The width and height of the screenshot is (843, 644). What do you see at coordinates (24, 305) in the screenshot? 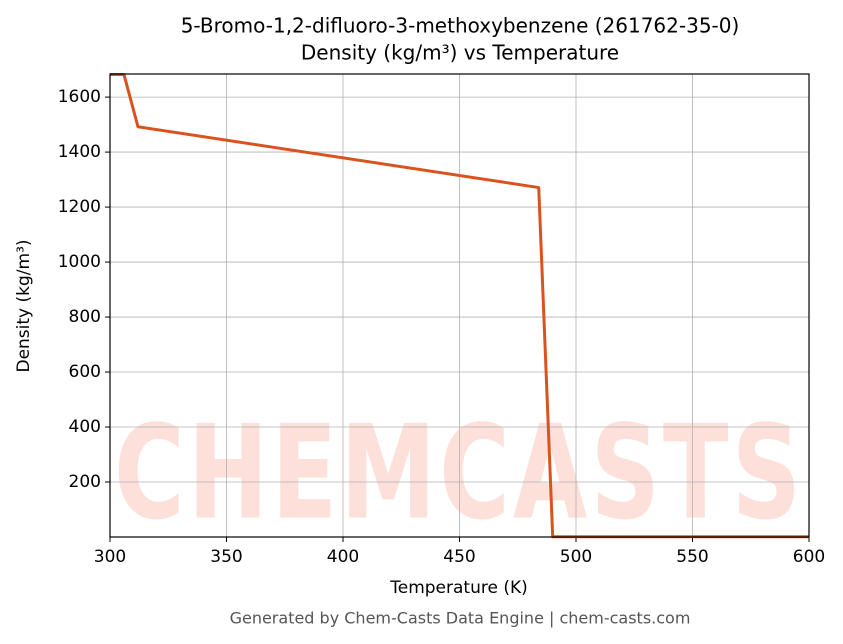
I see `y-axis-label: Density (kg/m³)` at bounding box center [24, 305].